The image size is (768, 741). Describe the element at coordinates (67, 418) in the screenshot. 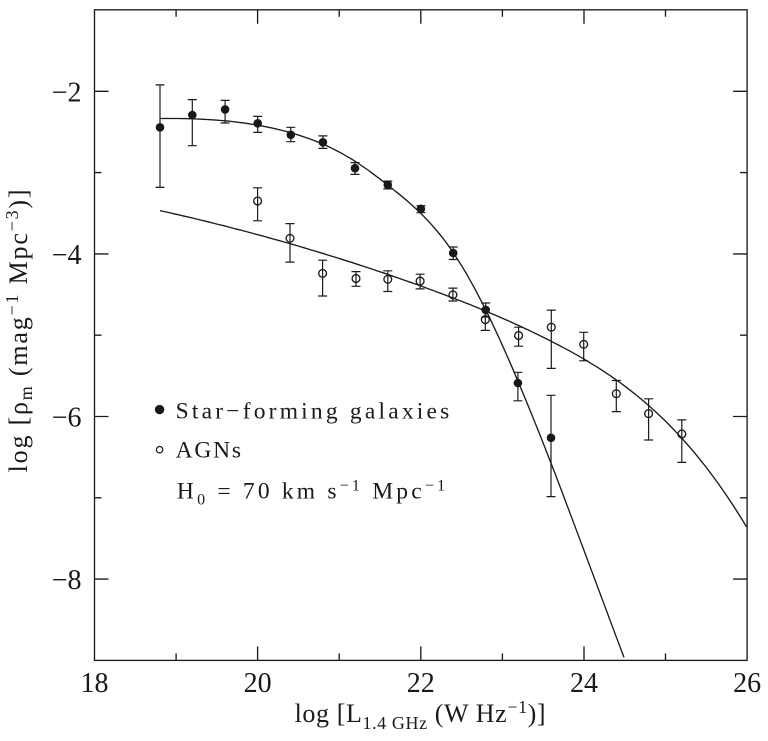

I see `svg-text: −6` at that location.